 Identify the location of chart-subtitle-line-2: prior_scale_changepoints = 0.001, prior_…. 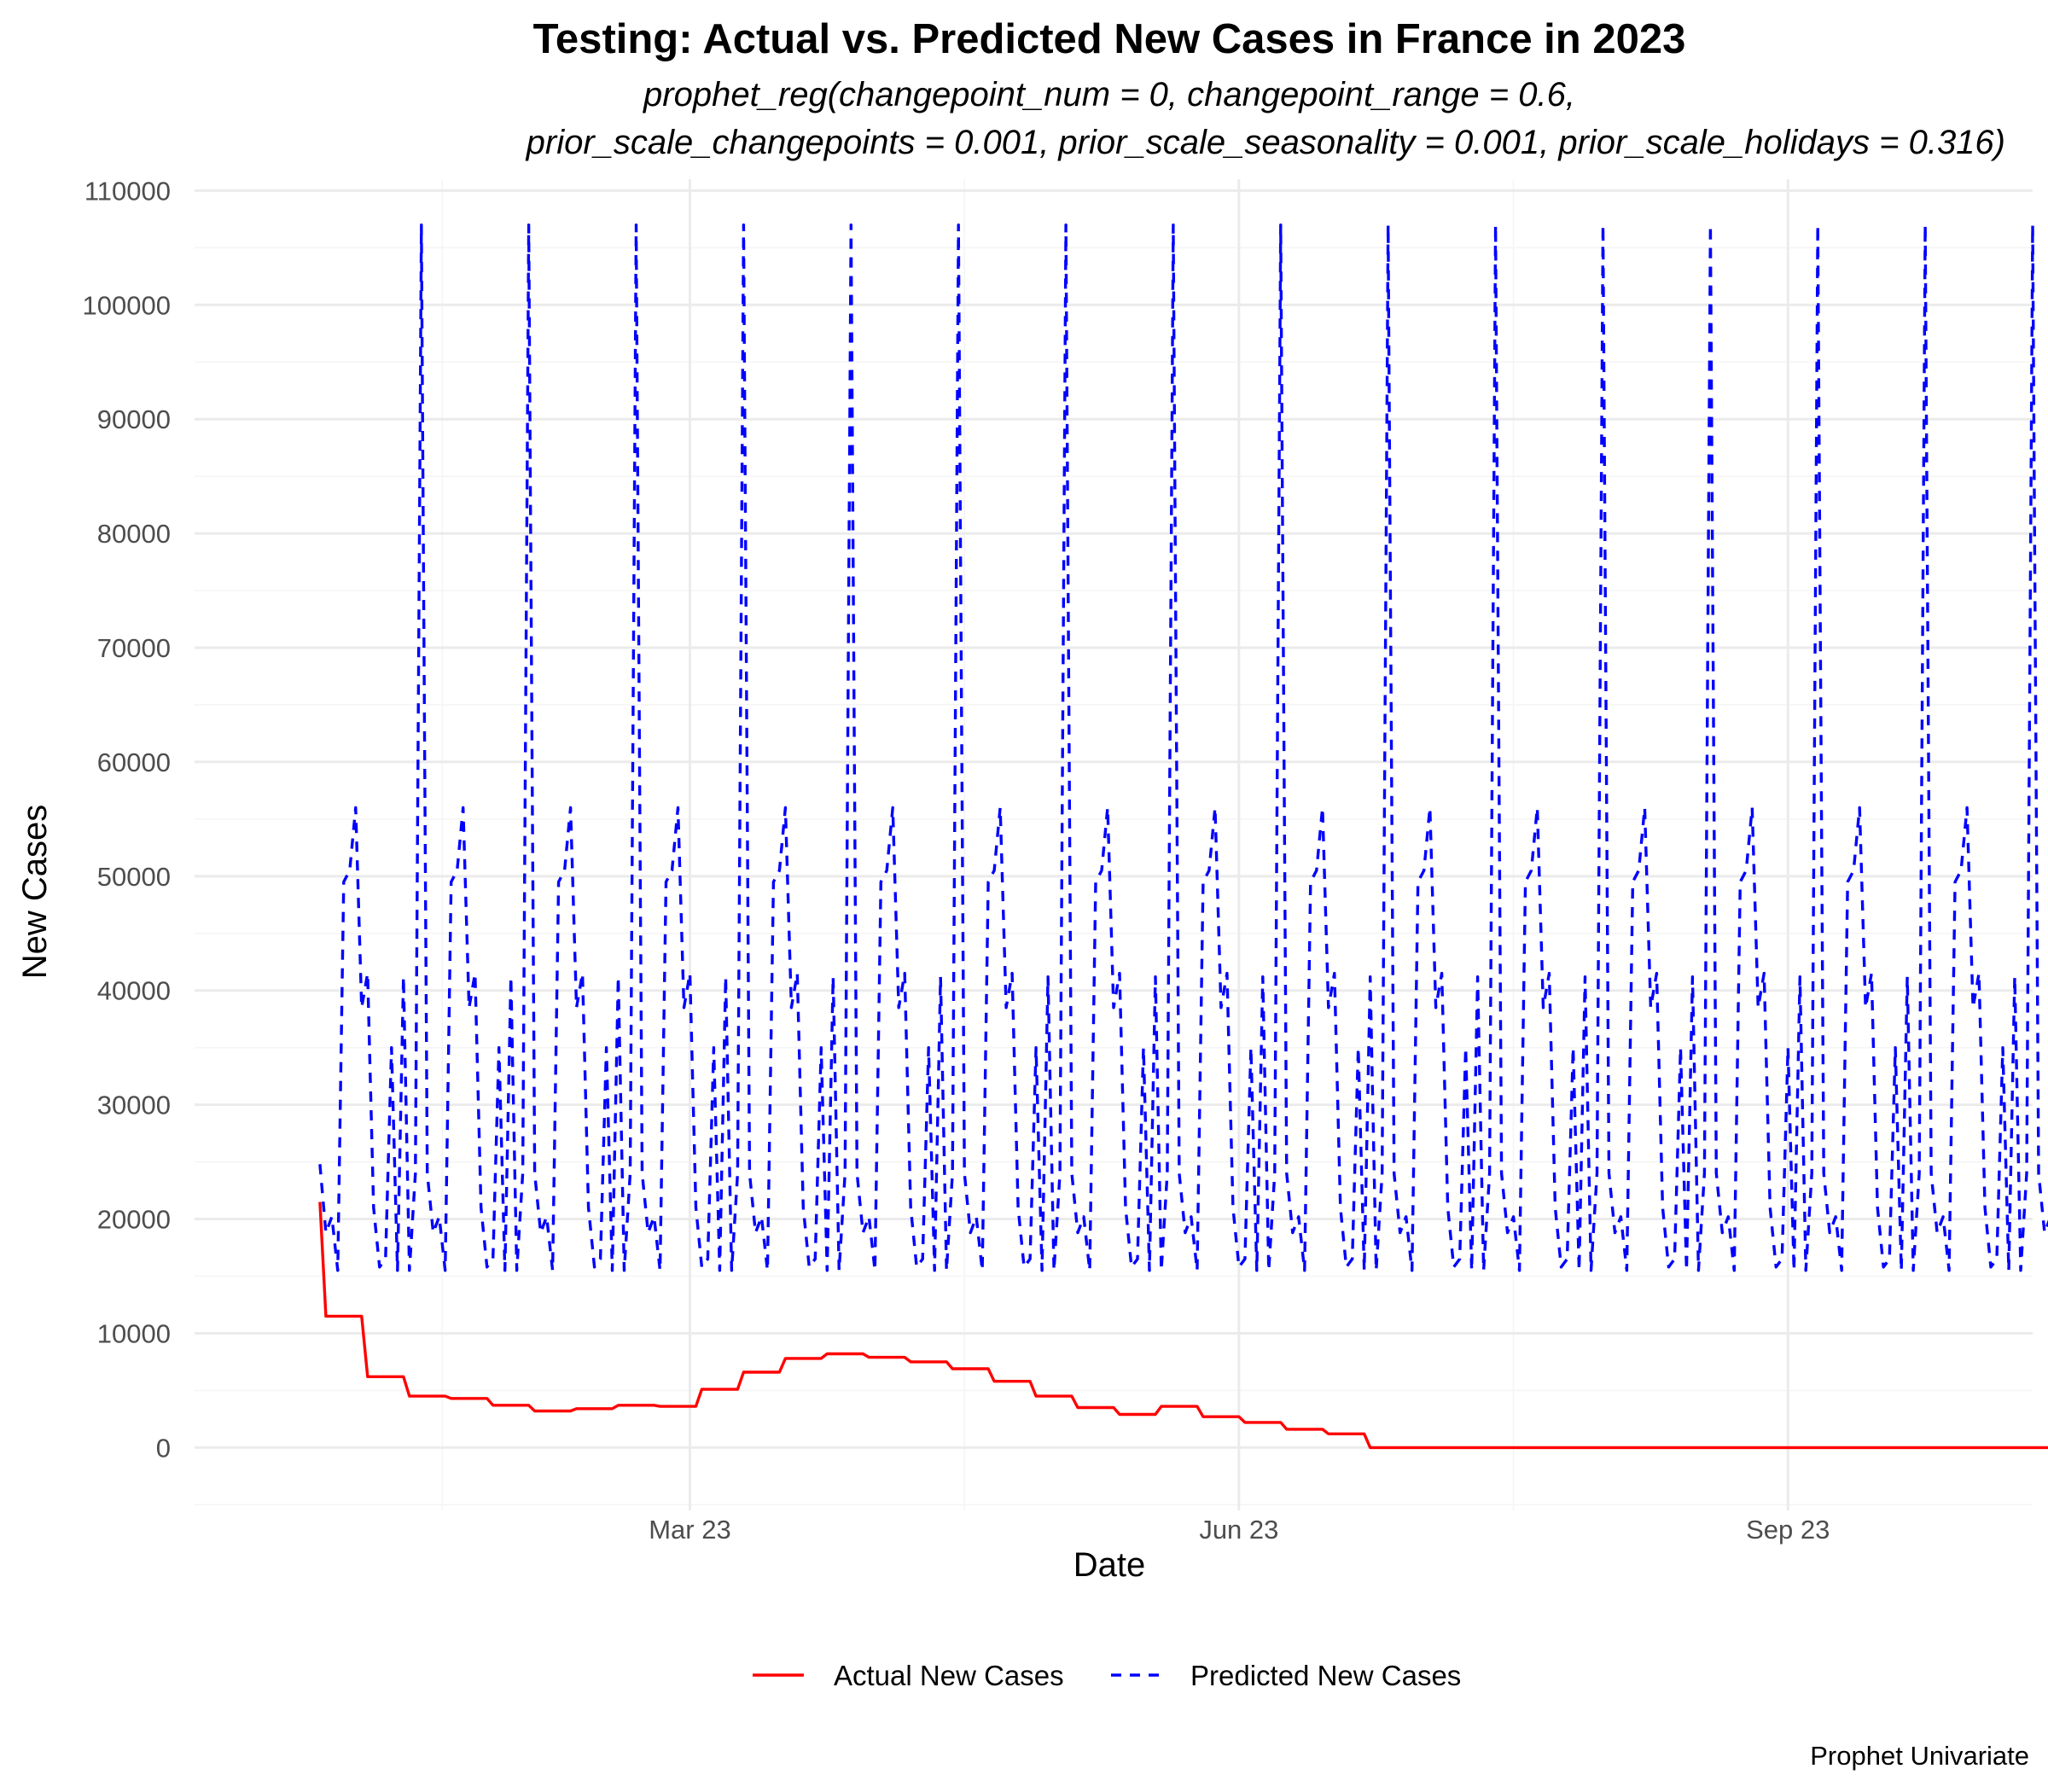
(1265, 142).